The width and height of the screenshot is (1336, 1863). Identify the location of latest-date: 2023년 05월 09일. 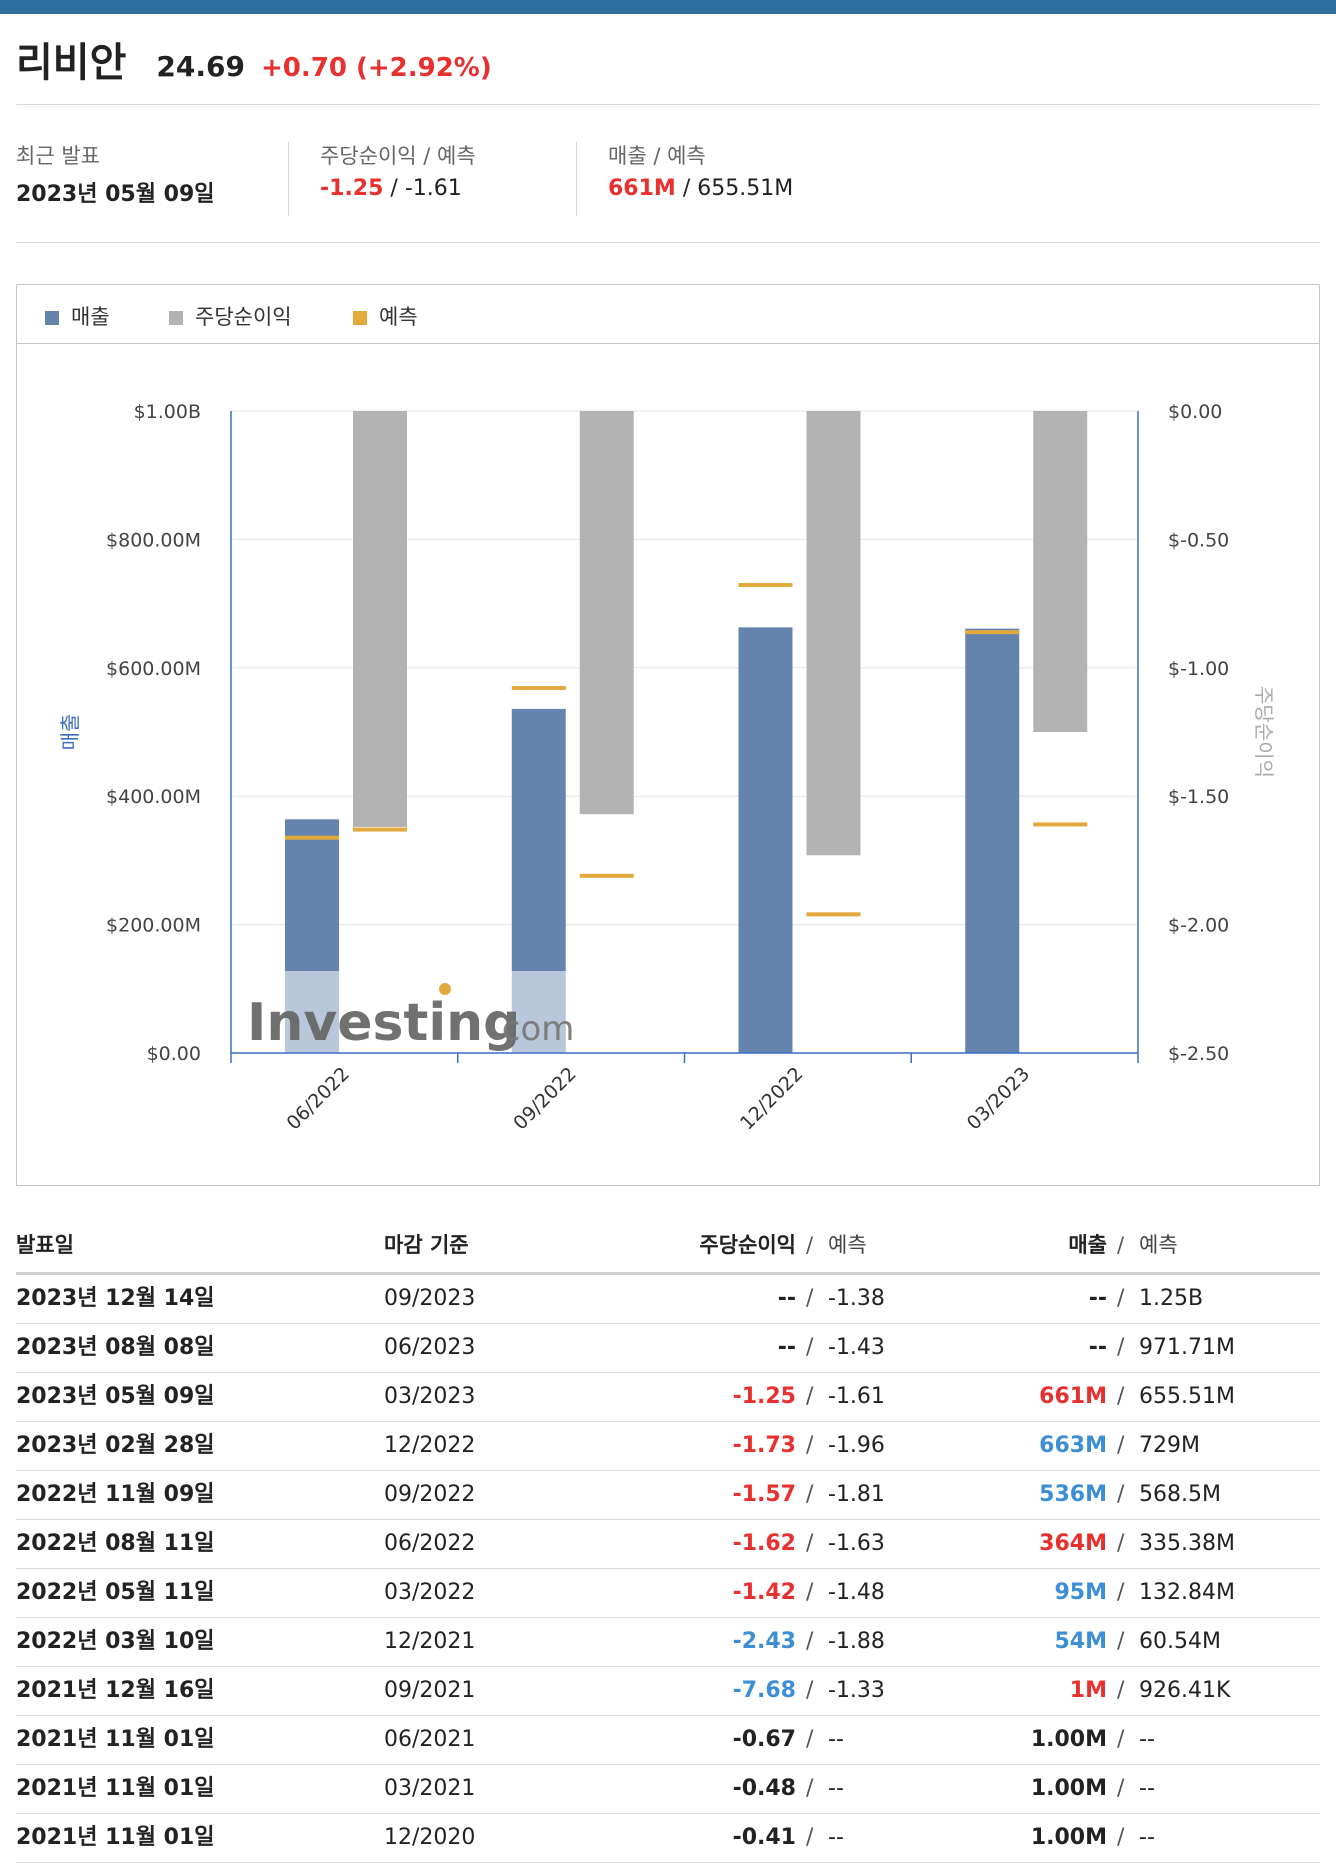
(115, 194).